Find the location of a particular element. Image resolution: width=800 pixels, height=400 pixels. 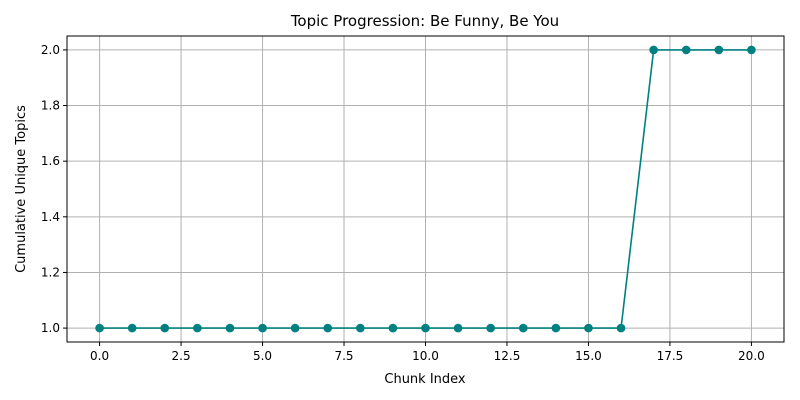

x-axis-label: Chunk Index is located at coordinates (425, 379).